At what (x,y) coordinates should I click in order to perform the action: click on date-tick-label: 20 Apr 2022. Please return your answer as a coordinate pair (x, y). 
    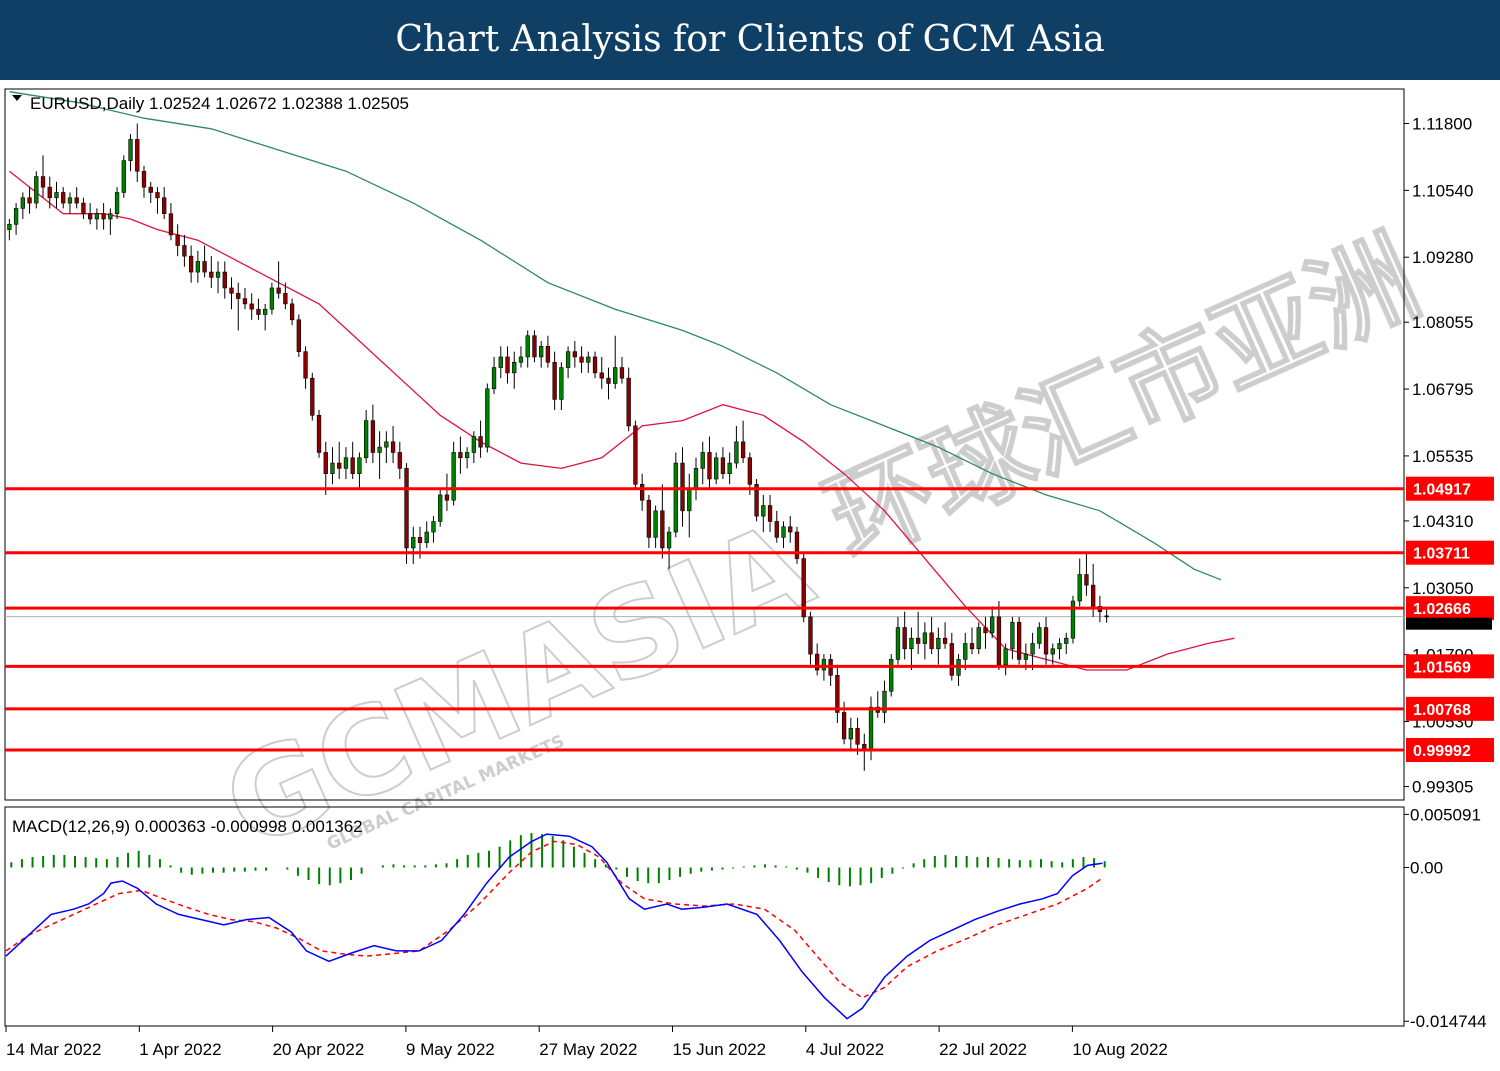
    Looking at the image, I should click on (319, 1049).